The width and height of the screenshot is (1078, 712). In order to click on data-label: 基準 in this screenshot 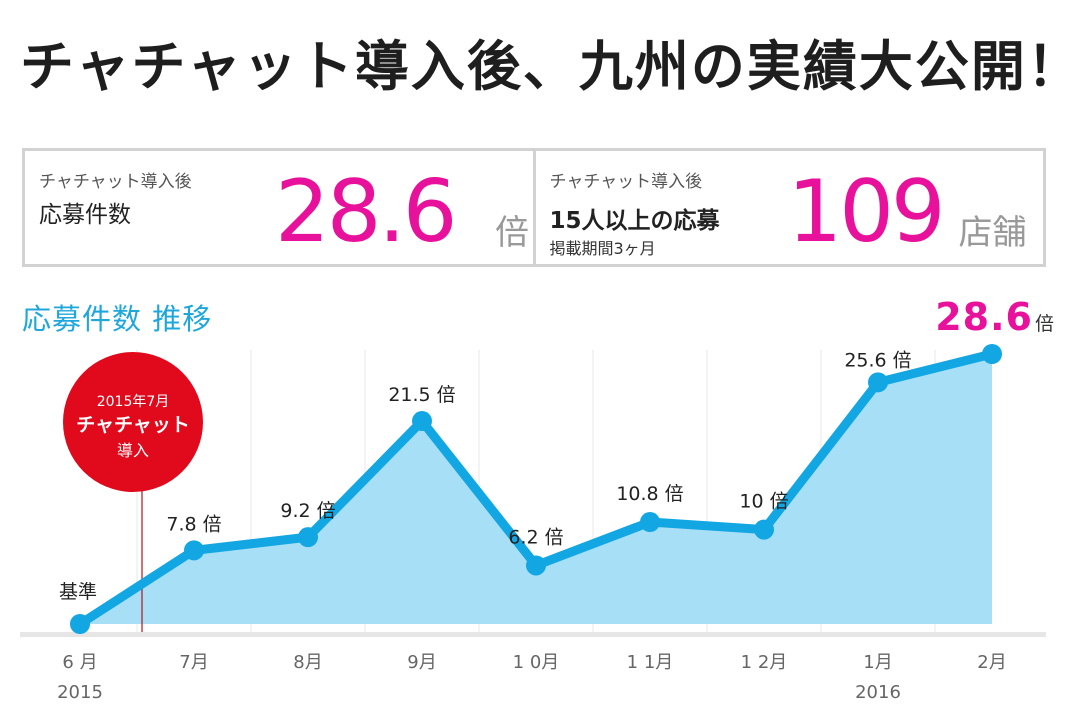, I will do `click(78, 592)`.